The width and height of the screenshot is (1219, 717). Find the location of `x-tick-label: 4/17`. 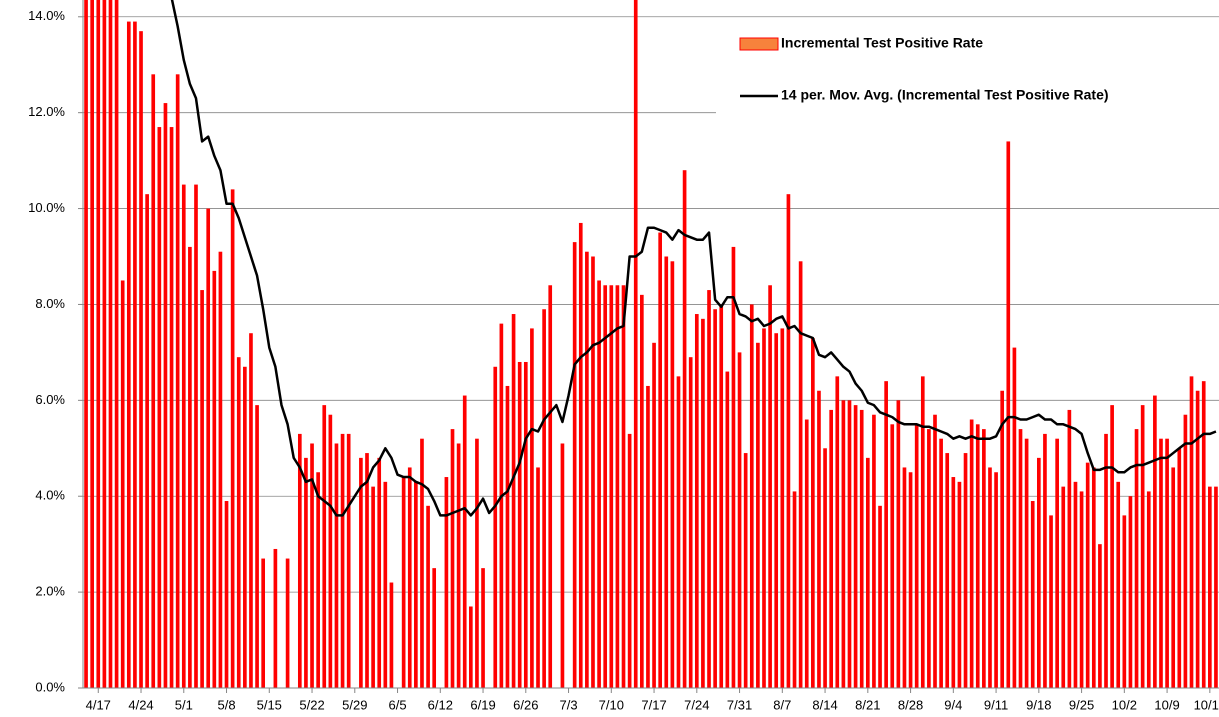

x-tick-label: 4/17 is located at coordinates (98, 704).